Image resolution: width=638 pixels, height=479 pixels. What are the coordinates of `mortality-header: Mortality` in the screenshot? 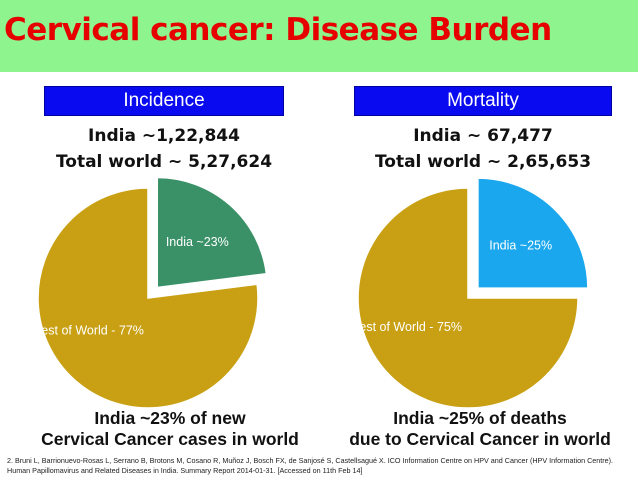 It's located at (483, 101).